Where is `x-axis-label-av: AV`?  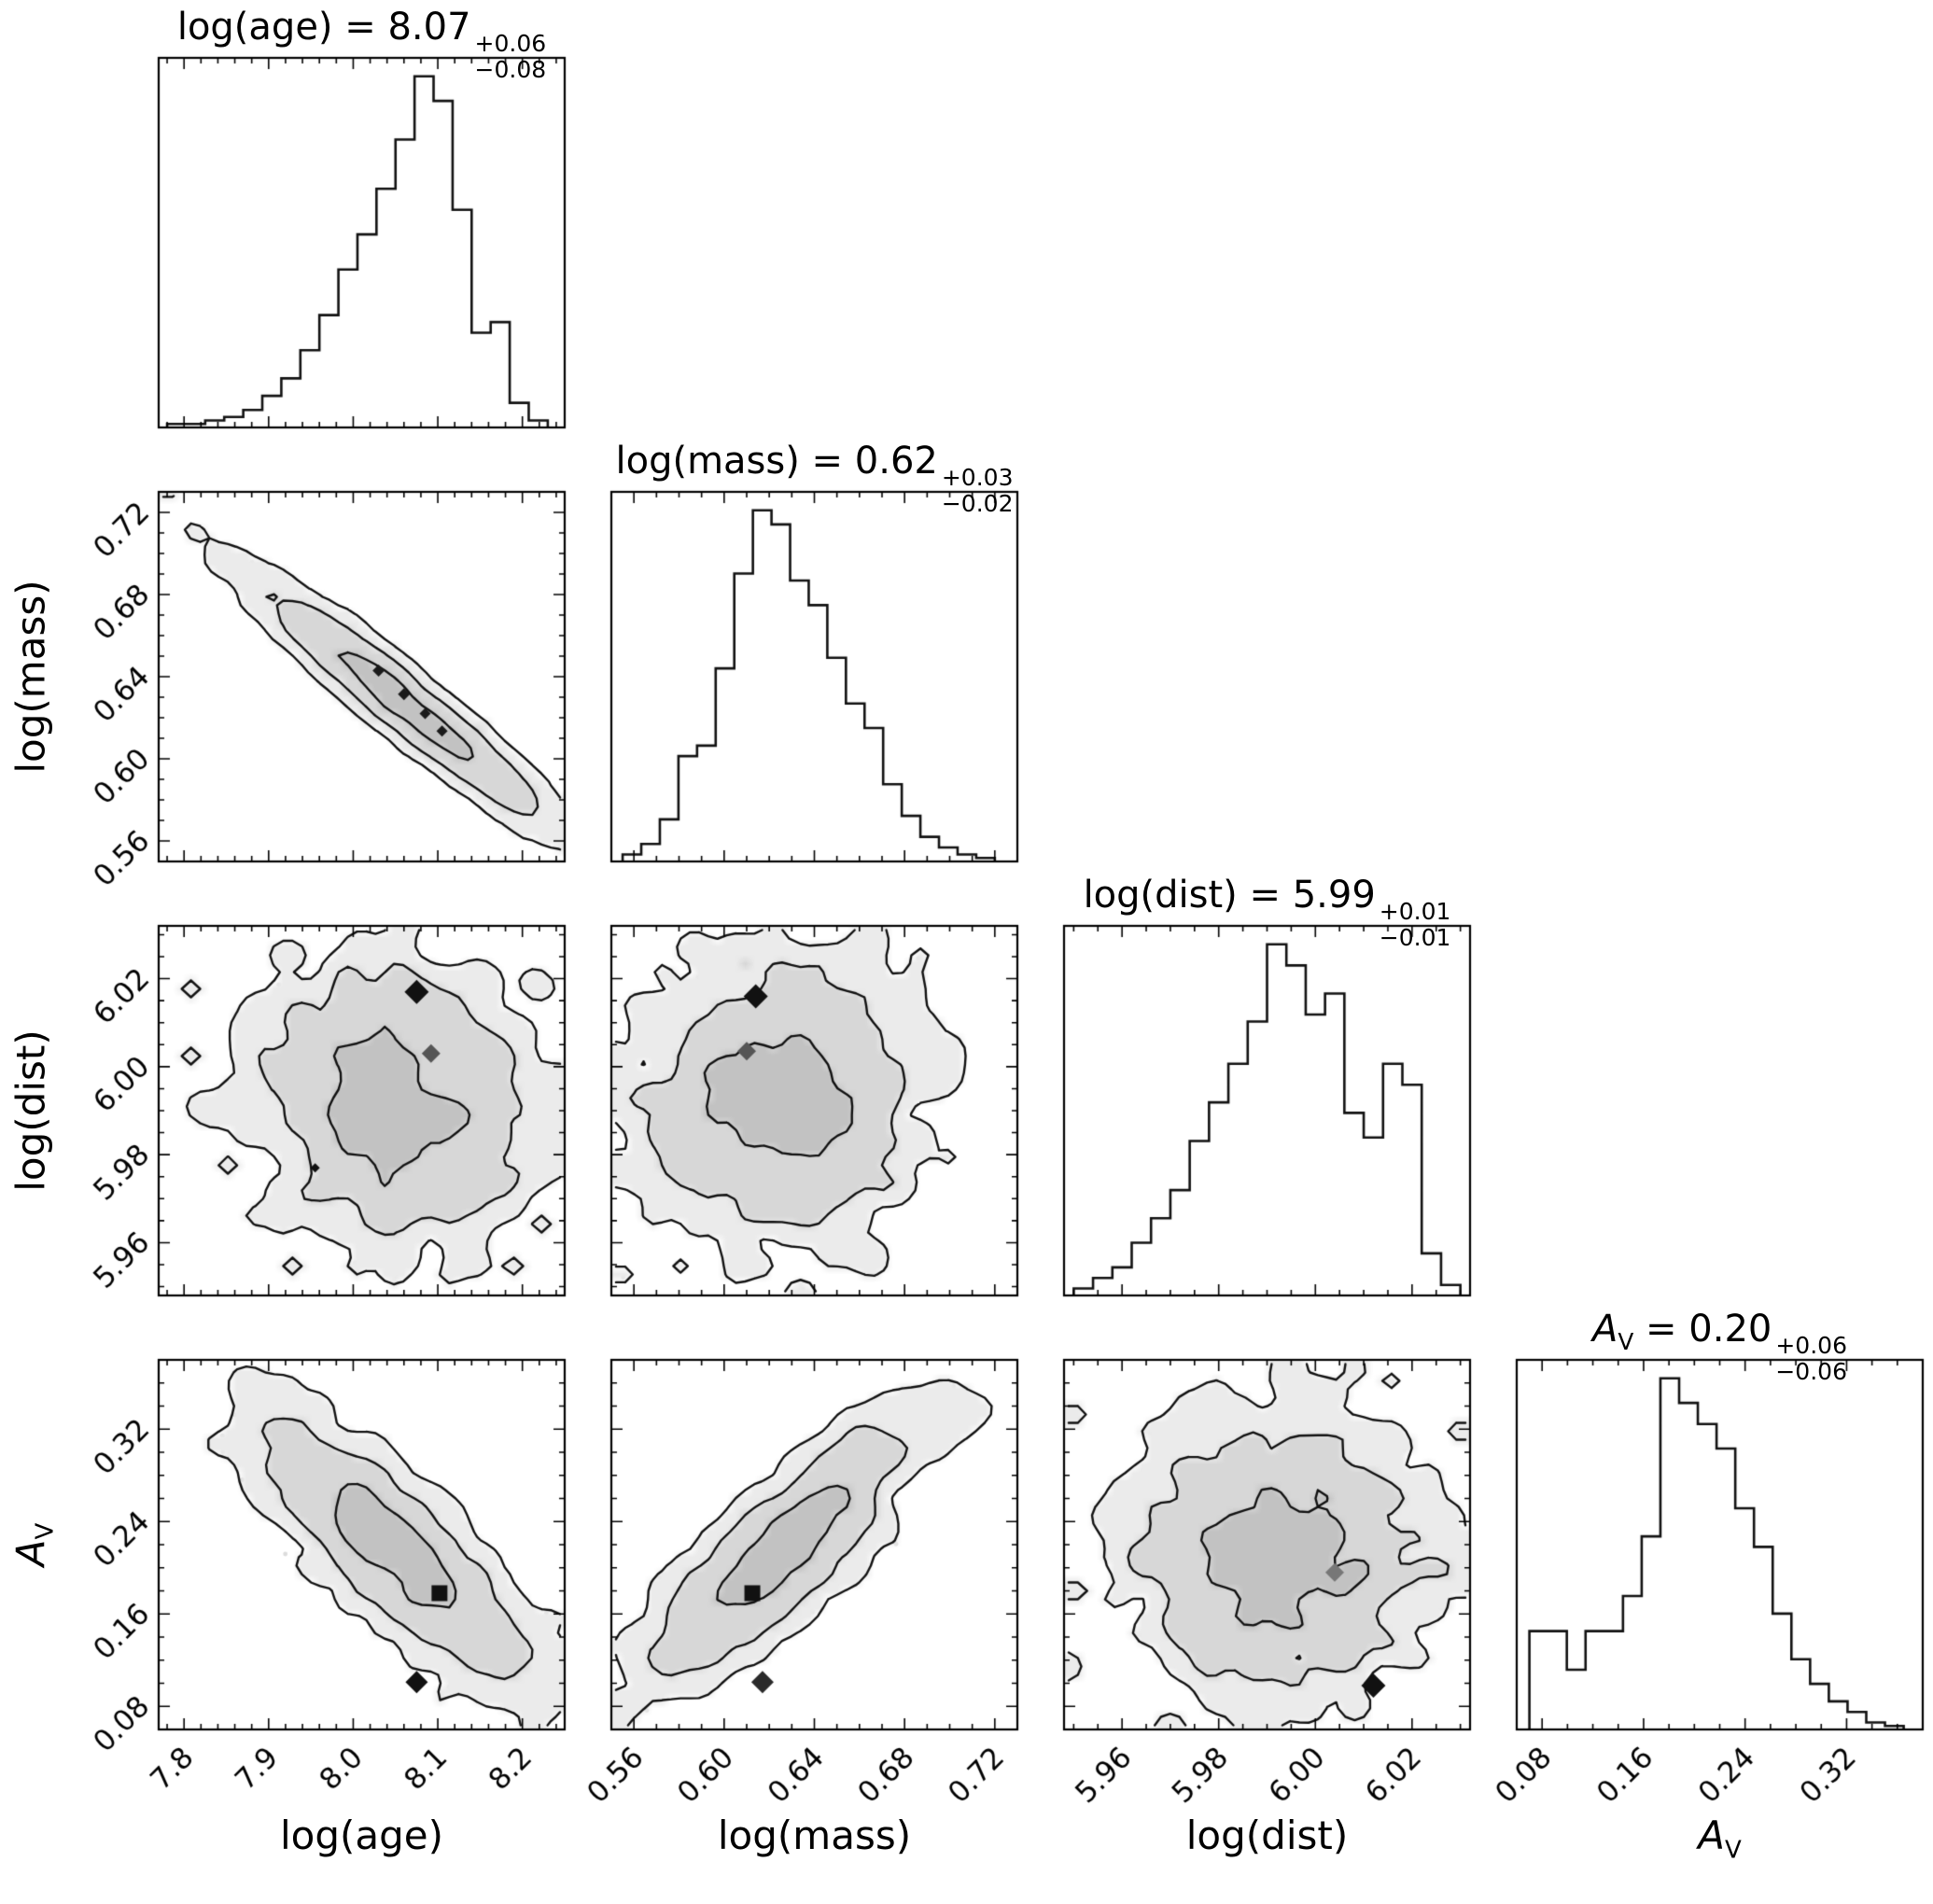
x-axis-label-av: AV is located at coordinates (1720, 1838).